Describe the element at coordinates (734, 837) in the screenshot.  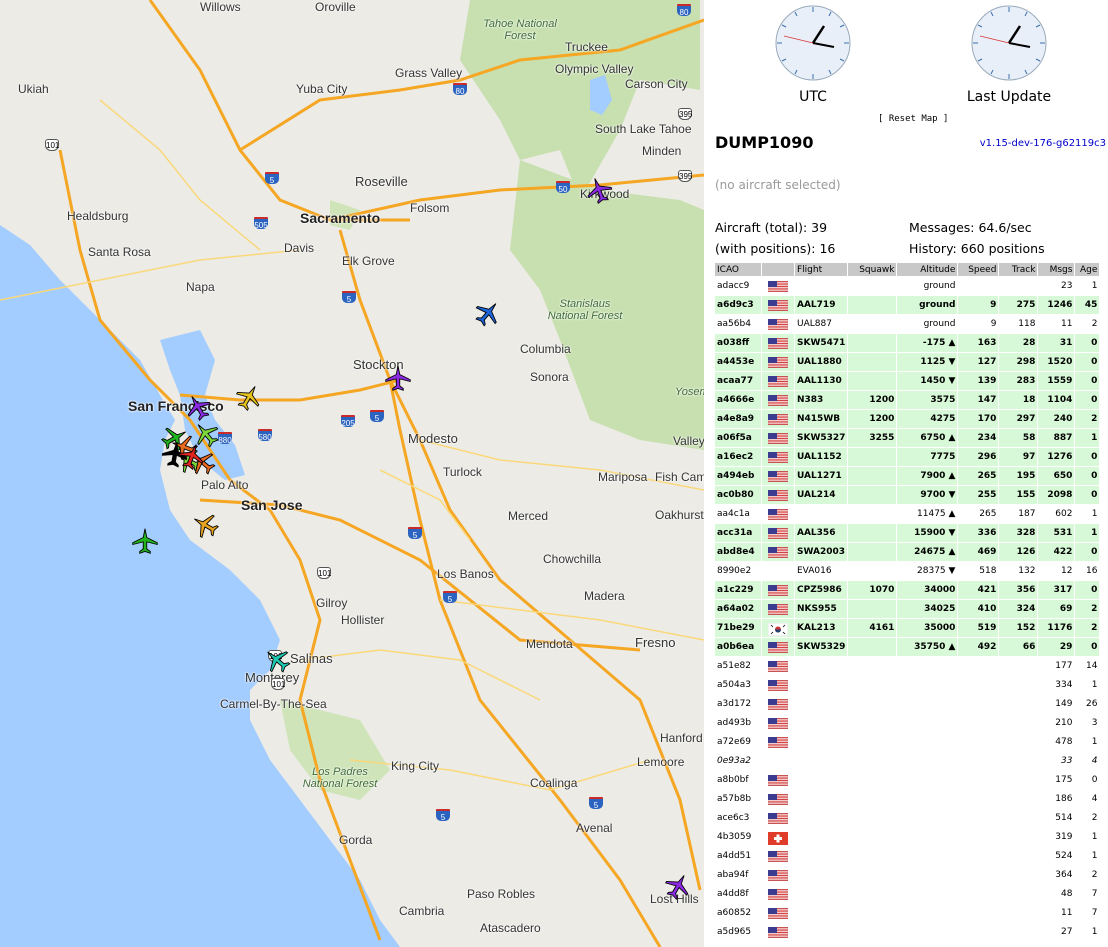
I see `cell-icao: 4b3059` at that location.